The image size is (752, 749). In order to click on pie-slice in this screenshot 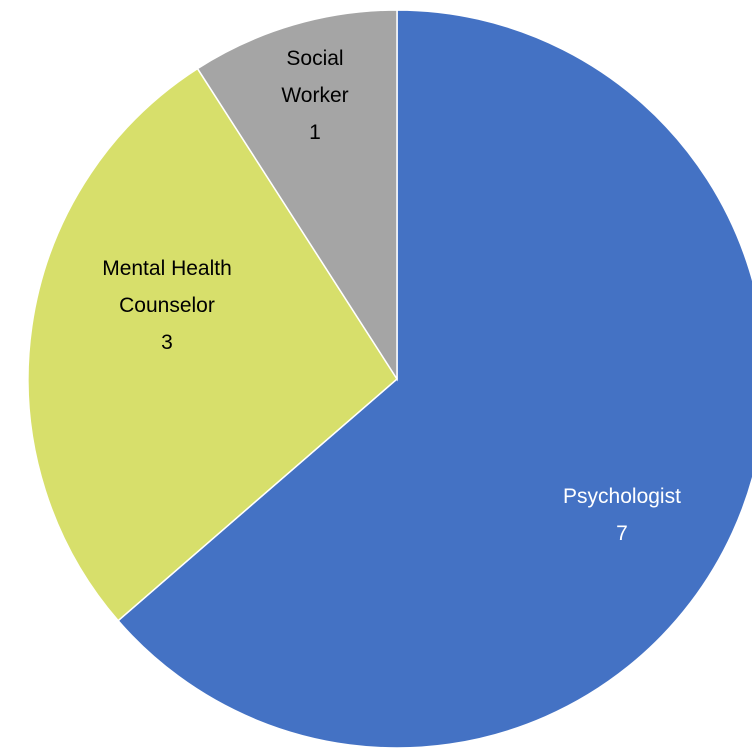, I will do `click(297, 195)`.